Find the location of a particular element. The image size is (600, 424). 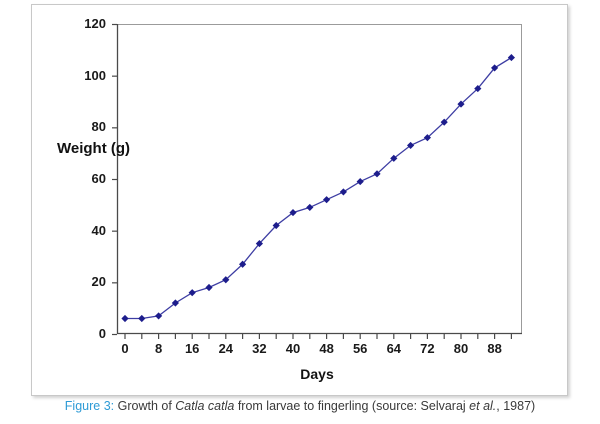

y-tick-label: 0 is located at coordinates (102, 333).